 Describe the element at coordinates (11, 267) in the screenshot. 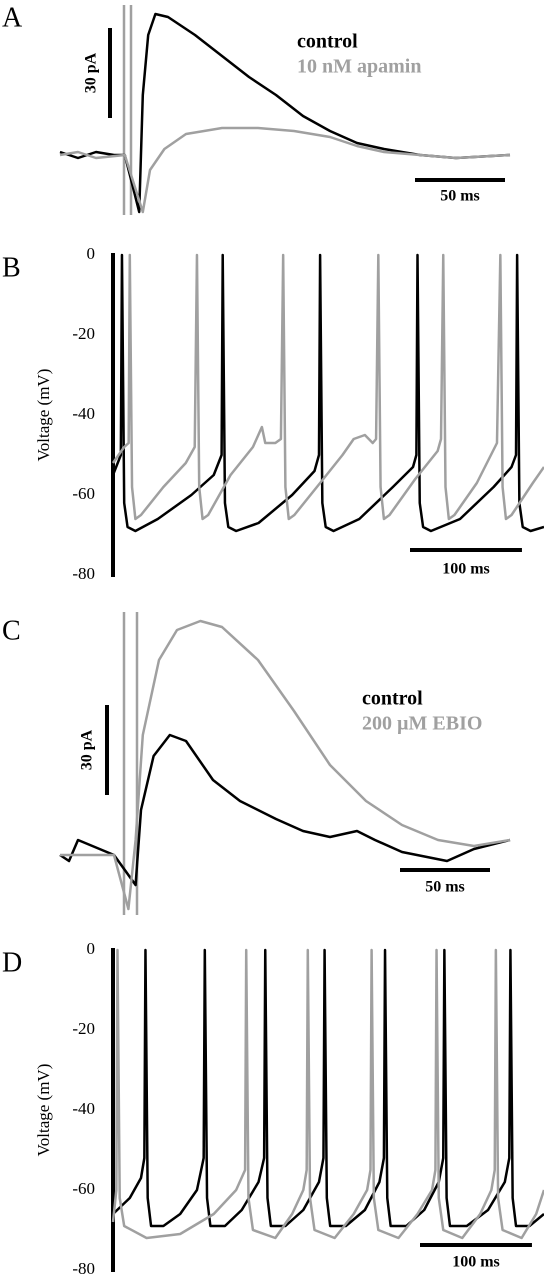

I see `panel-label: B` at that location.